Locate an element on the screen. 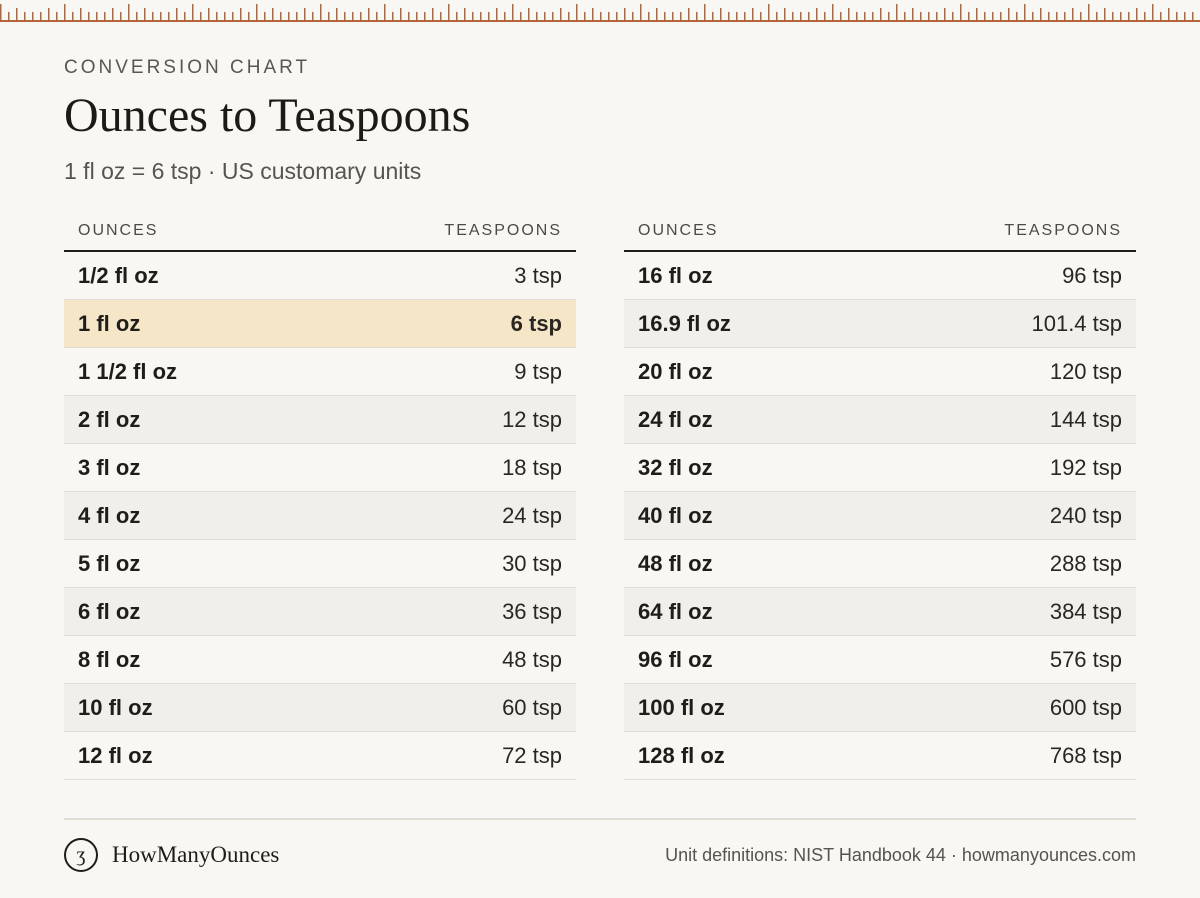  table-row: 96 fl oz 576 tsp is located at coordinates (880, 660).